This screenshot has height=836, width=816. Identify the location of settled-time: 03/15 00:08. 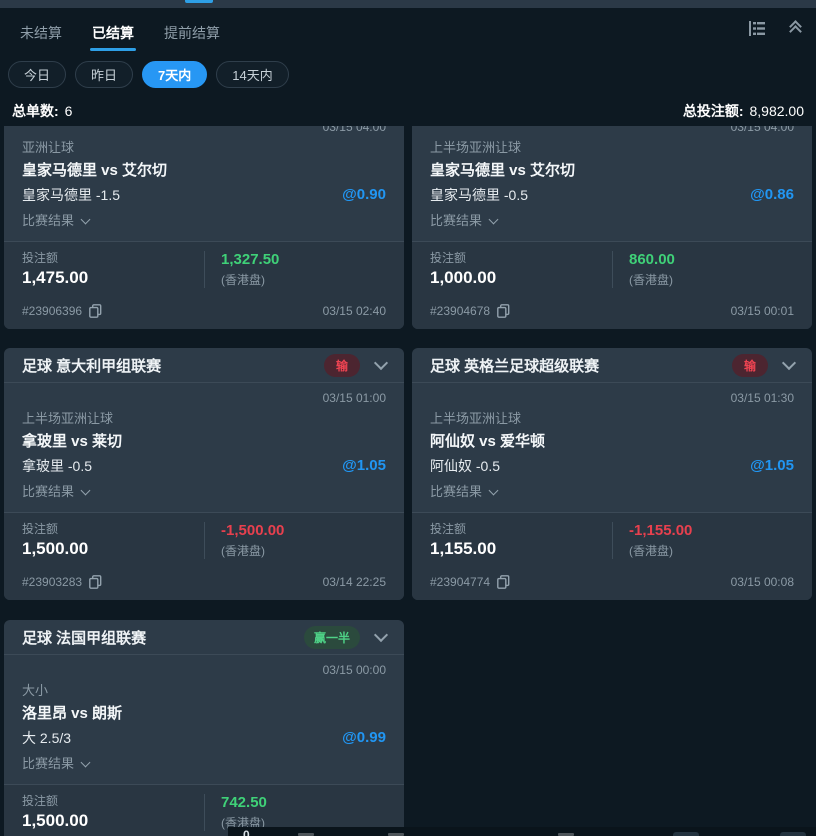
(762, 582).